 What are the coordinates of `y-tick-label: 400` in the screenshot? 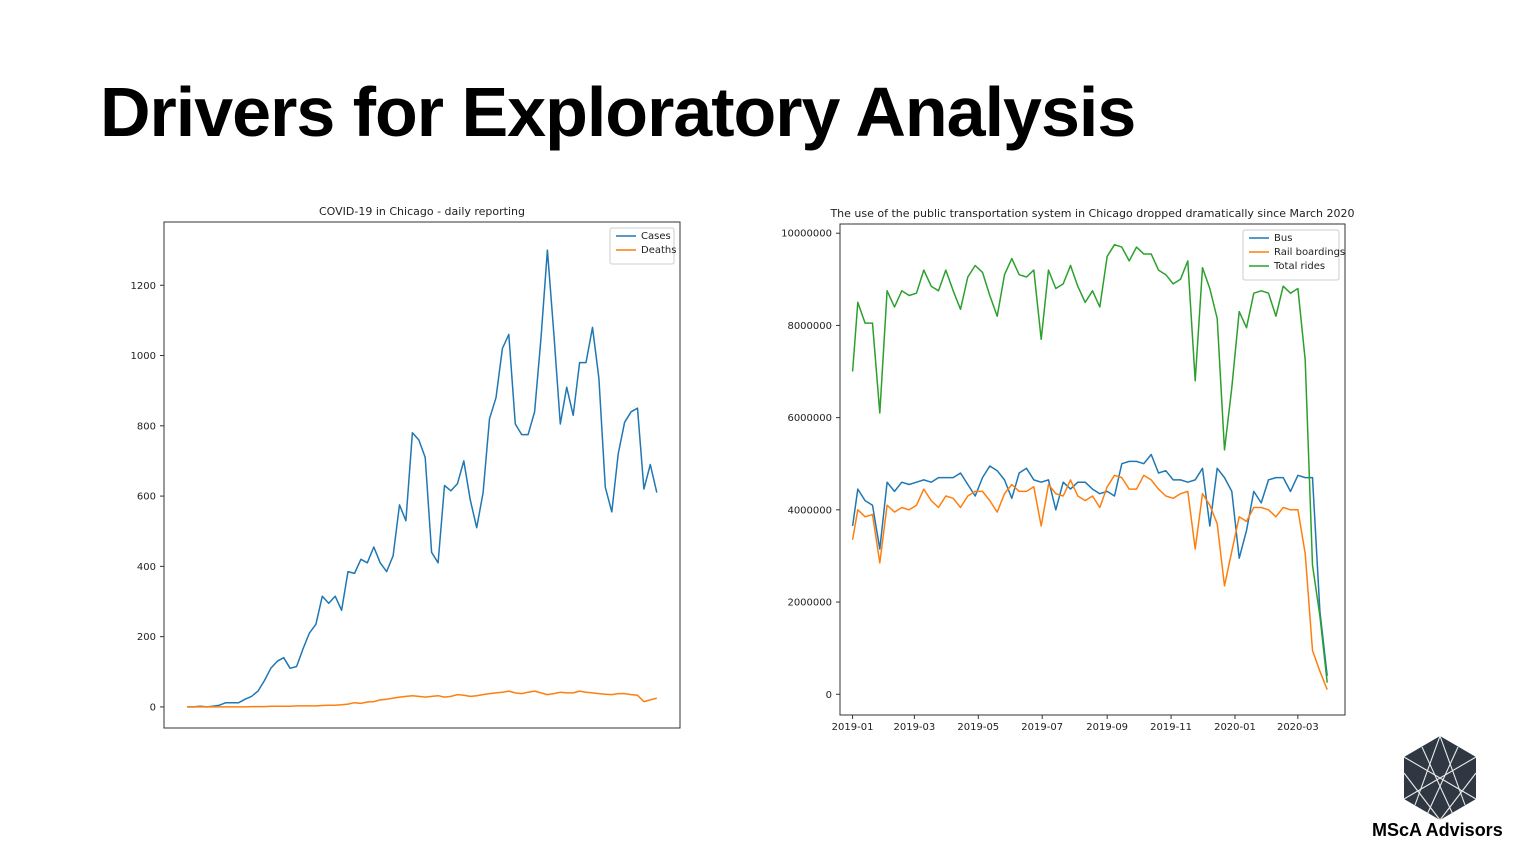 It's located at (146, 567).